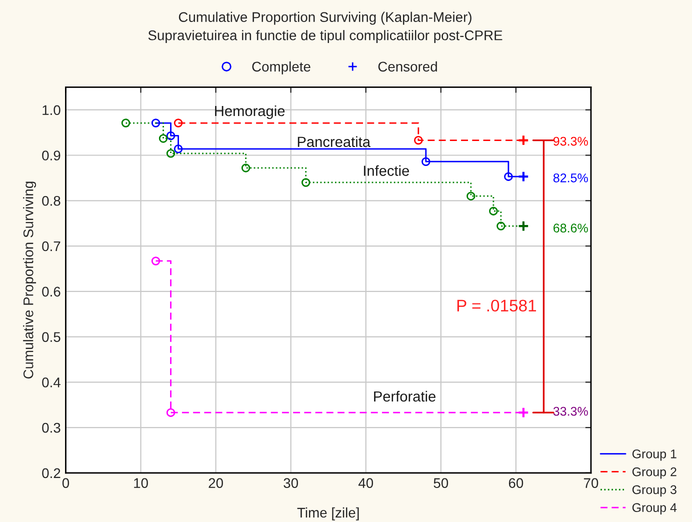  What do you see at coordinates (407, 66) in the screenshot?
I see `legend-label: Censored` at bounding box center [407, 66].